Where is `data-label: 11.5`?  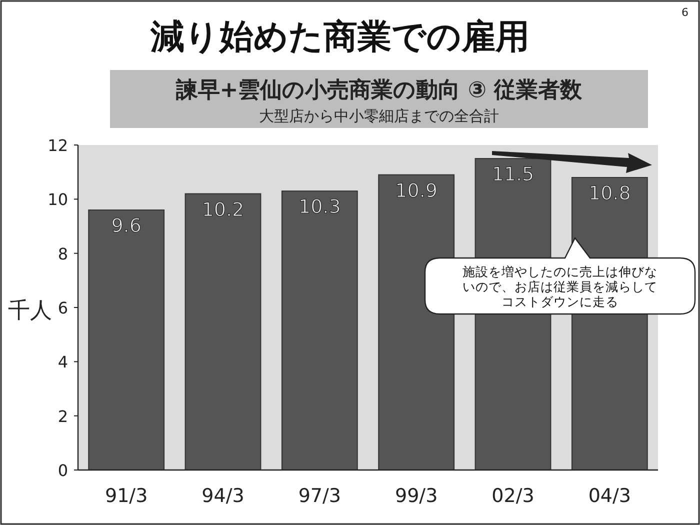 data-label: 11.5 is located at coordinates (513, 175).